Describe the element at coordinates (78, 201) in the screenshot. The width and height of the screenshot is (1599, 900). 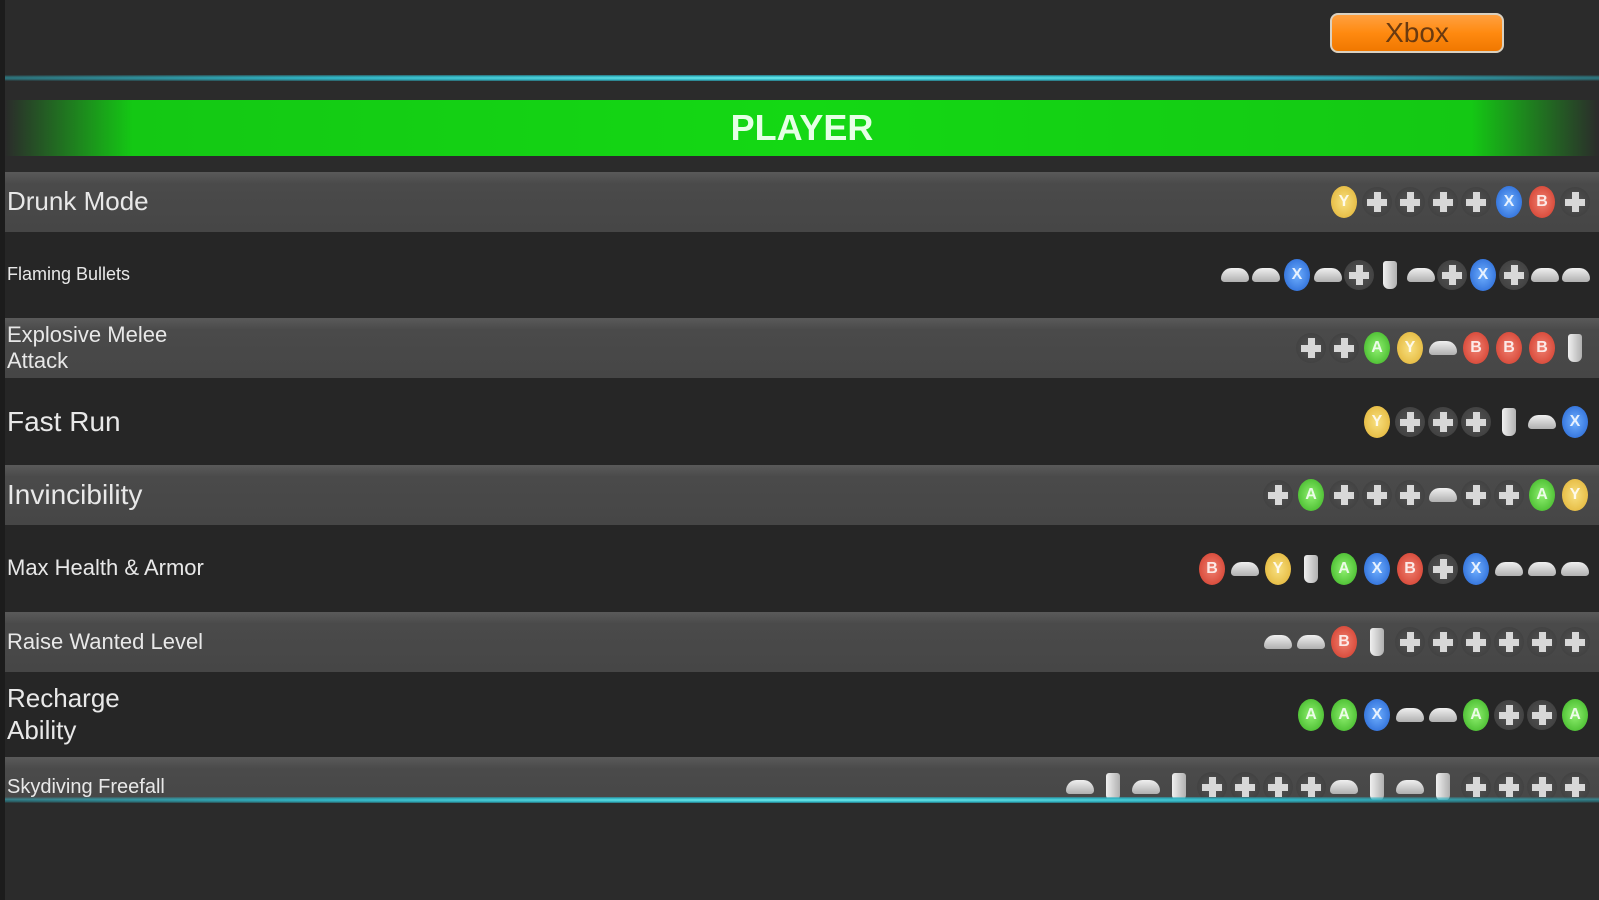
I see `cheat-name: Drunk Mode` at that location.